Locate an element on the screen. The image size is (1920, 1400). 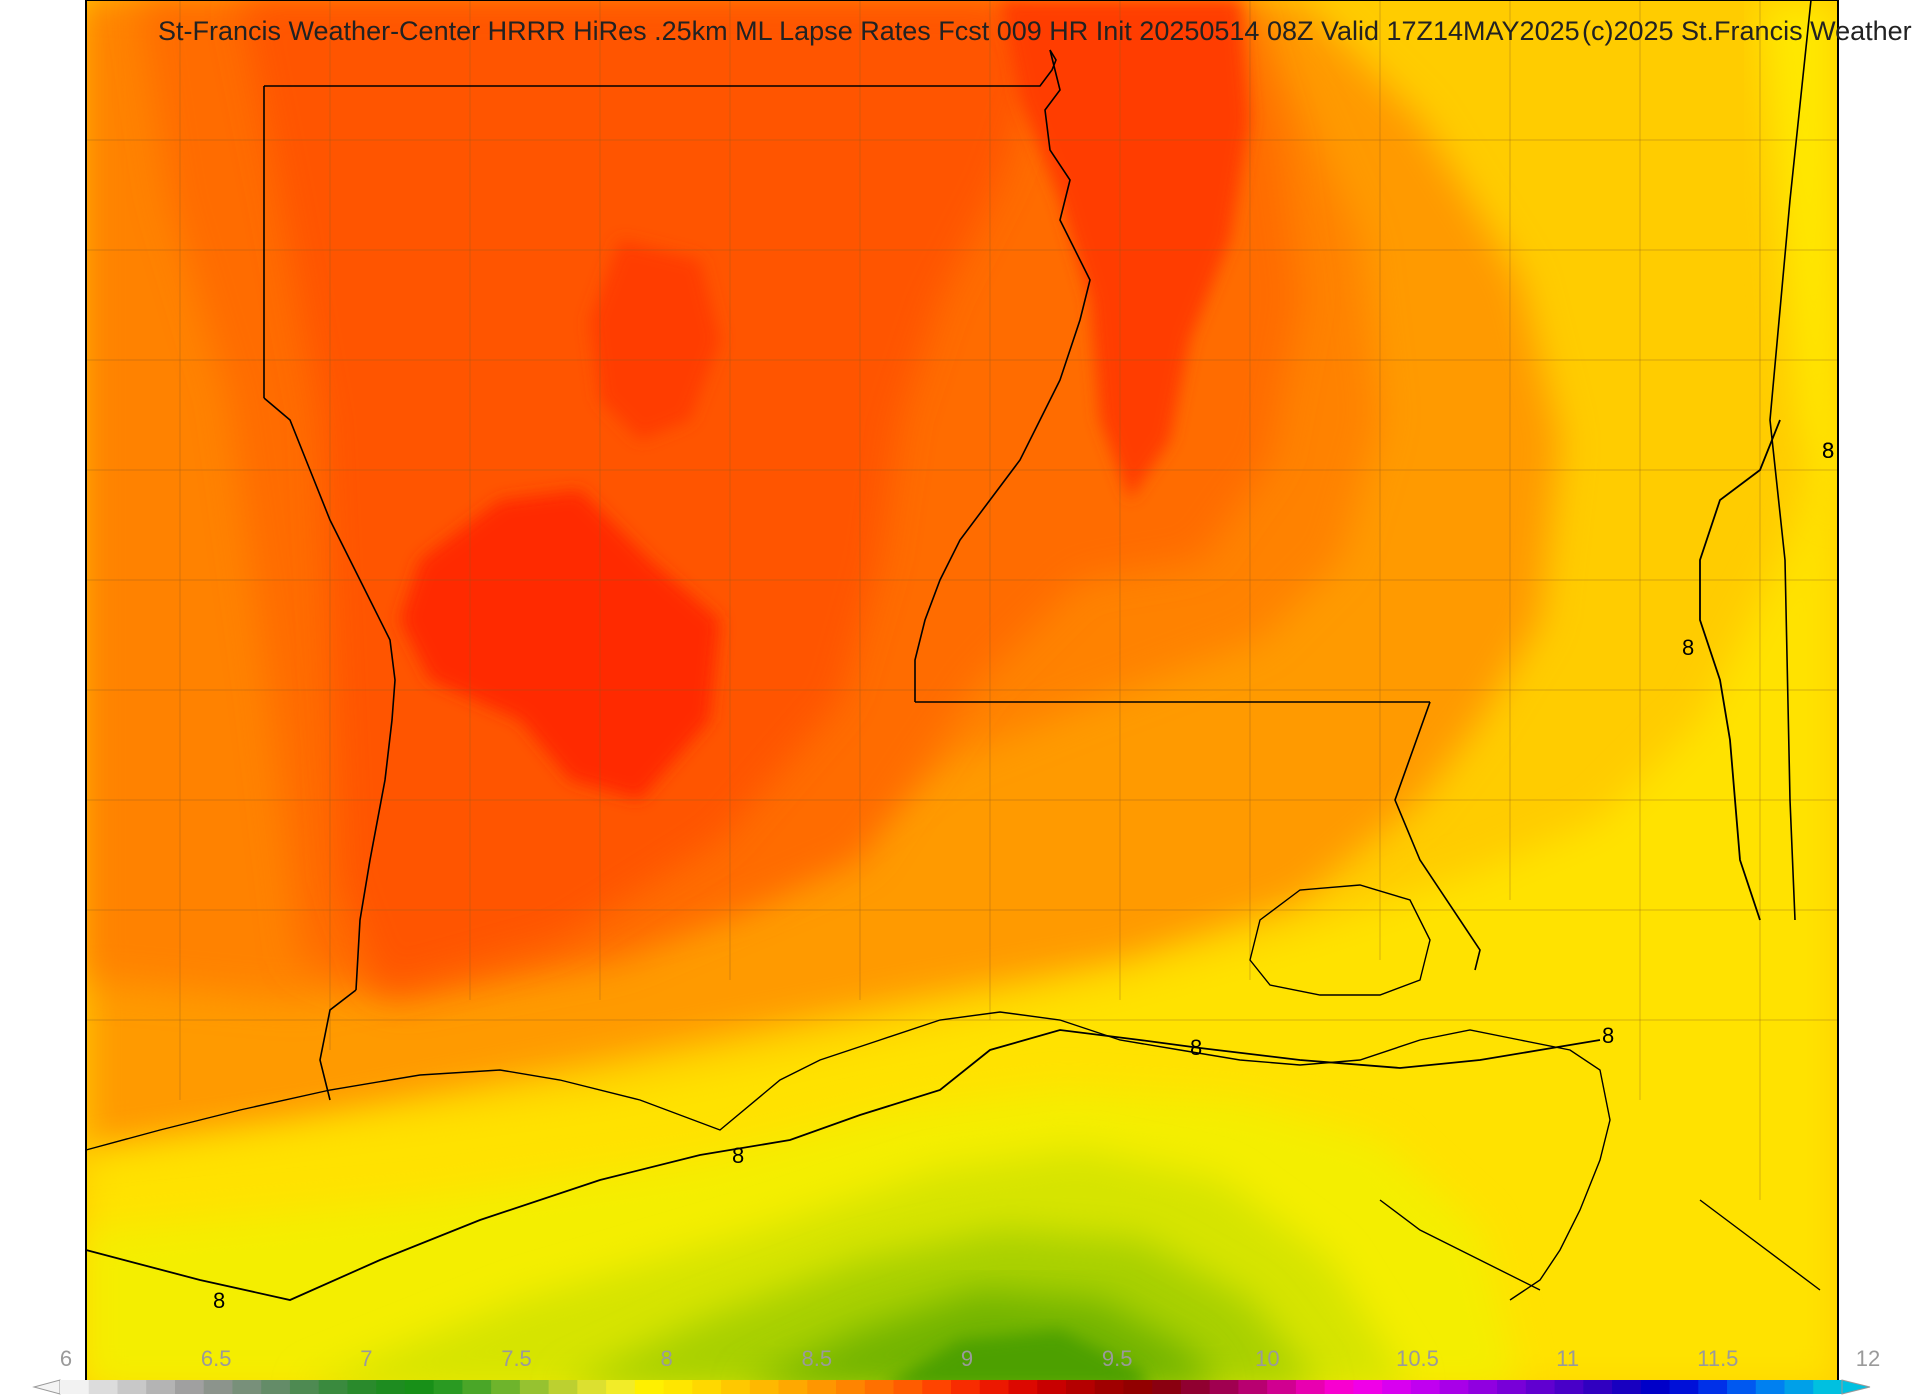
colorbar-tick-label: 12 is located at coordinates (1868, 1358).